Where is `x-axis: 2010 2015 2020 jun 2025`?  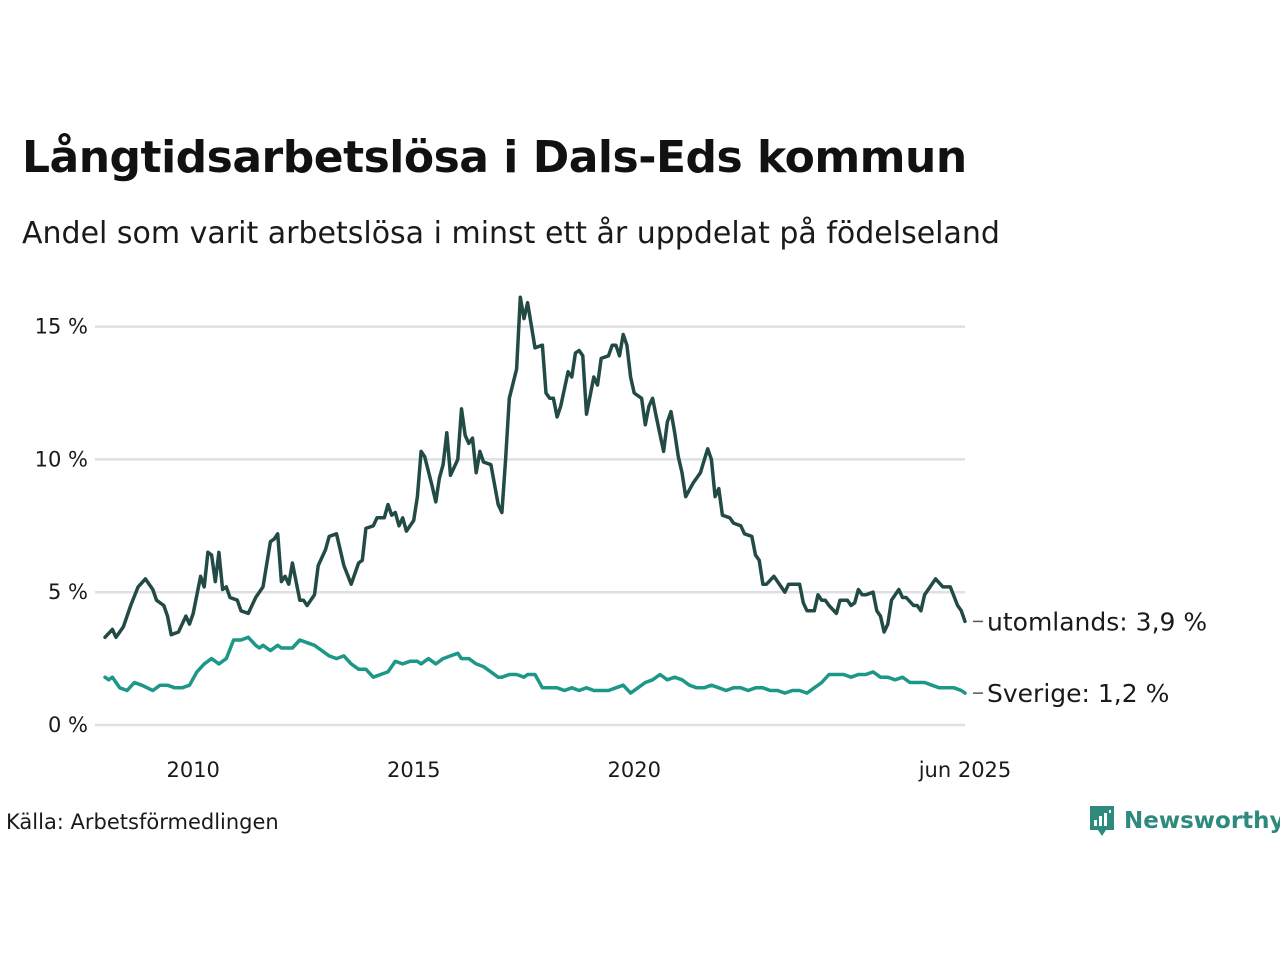
x-axis: 2010 2015 2020 jun 2025 is located at coordinates (588, 770).